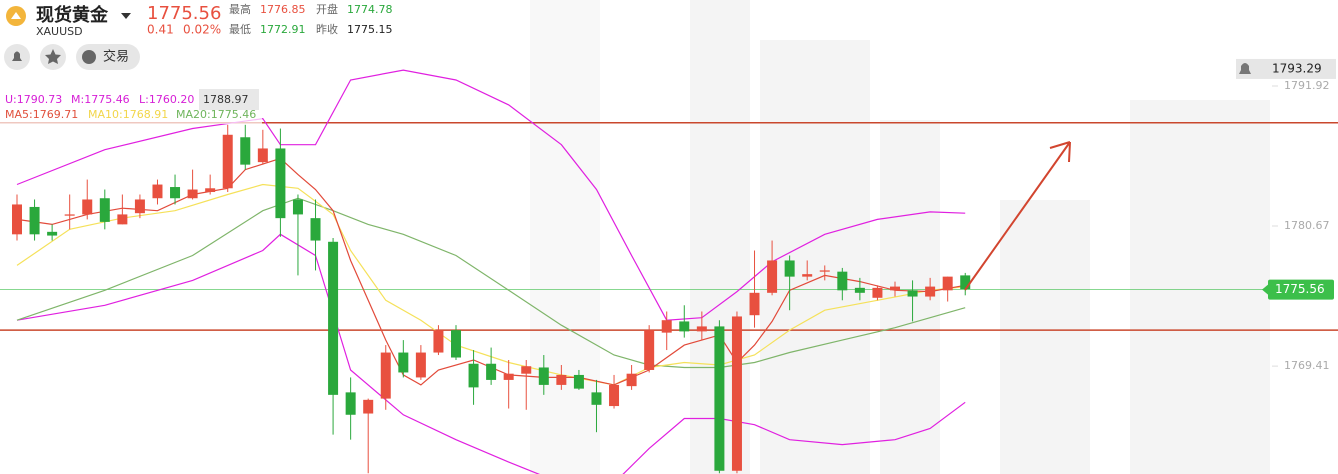 Image resolution: width=1338 pixels, height=474 pixels. What do you see at coordinates (33, 99) in the screenshot?
I see `indicator-label: U:1790.73` at bounding box center [33, 99].